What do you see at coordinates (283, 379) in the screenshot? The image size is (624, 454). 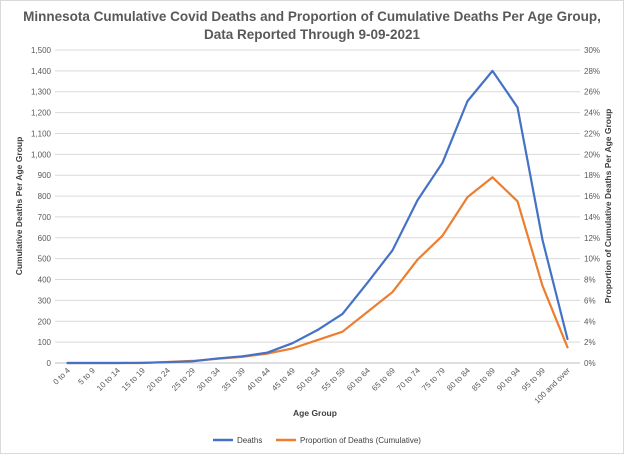 I see `x-tick-label: 45 to 49` at bounding box center [283, 379].